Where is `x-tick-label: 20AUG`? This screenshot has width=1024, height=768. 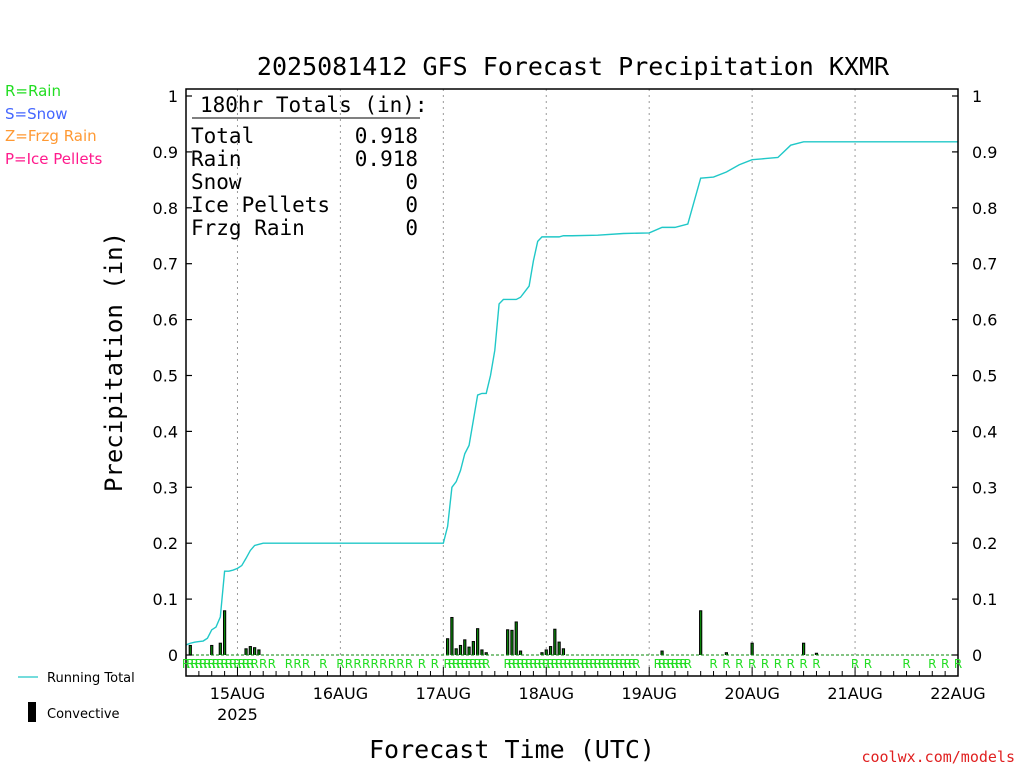 x-tick-label: 20AUG is located at coordinates (751, 693).